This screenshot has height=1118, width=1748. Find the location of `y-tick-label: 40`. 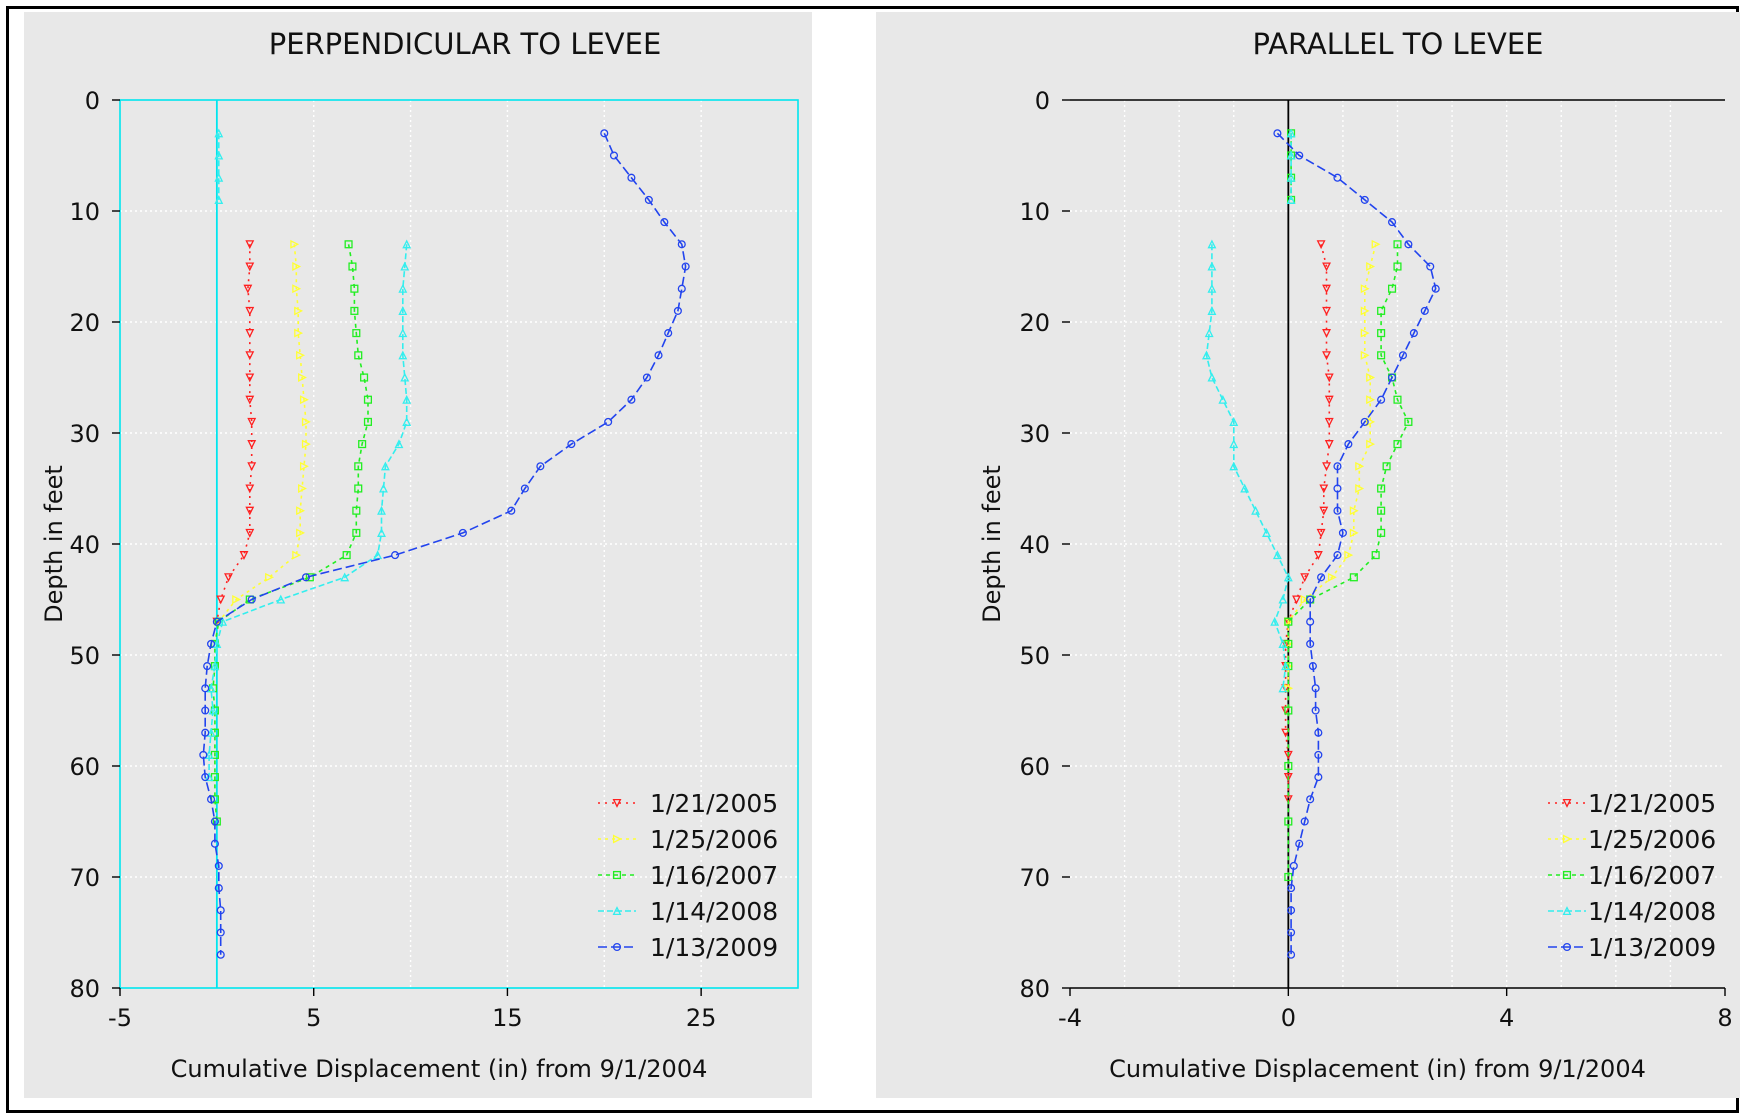

y-tick-label: 40 is located at coordinates (84, 545).